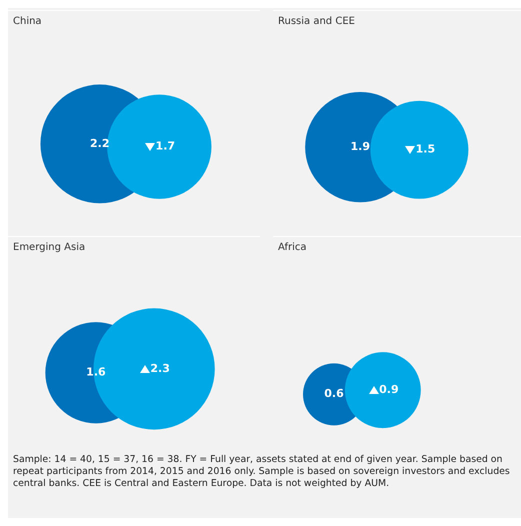 The image size is (521, 526). Describe the element at coordinates (166, 146) in the screenshot. I see `data-label: 1.7` at that location.